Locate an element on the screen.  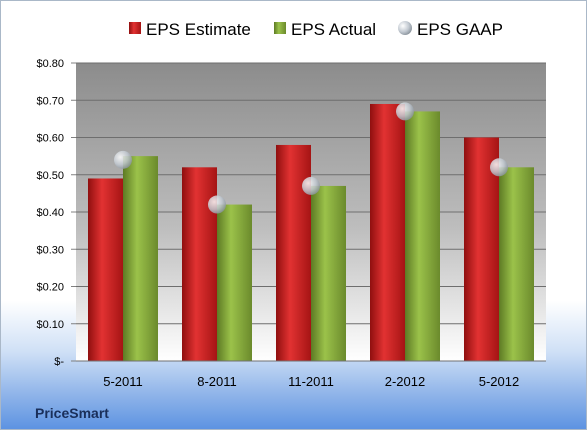
y-tick-label: $0.60 is located at coordinates (50, 139).